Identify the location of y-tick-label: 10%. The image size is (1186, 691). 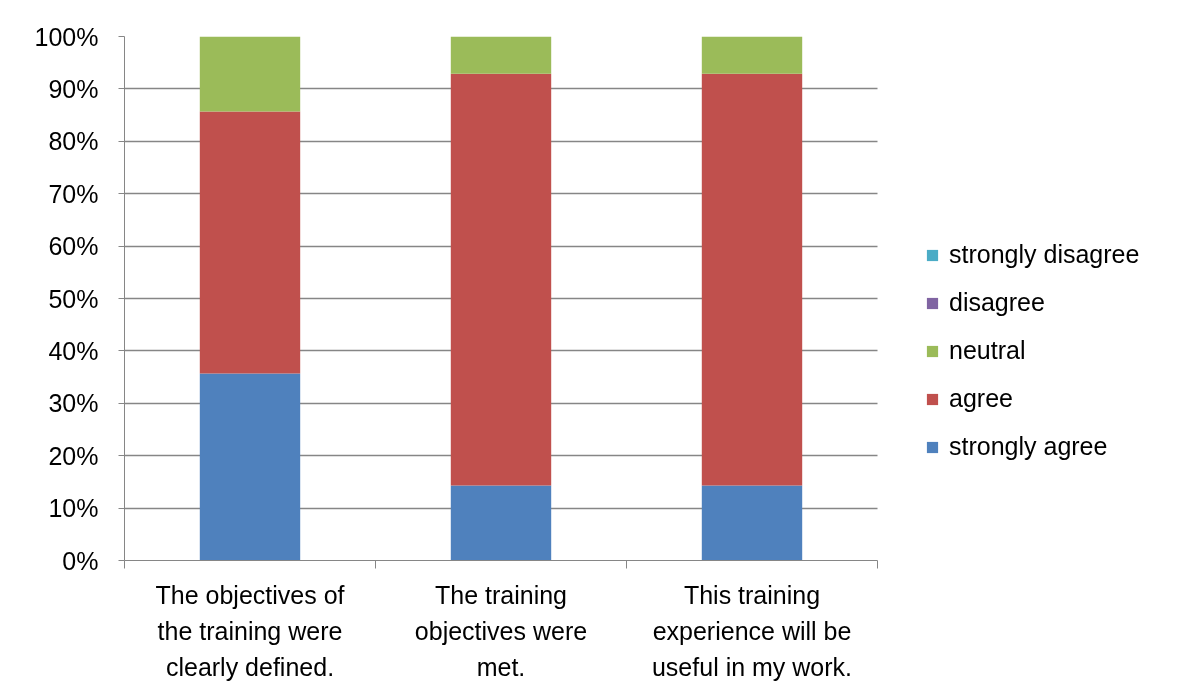
(73, 508).